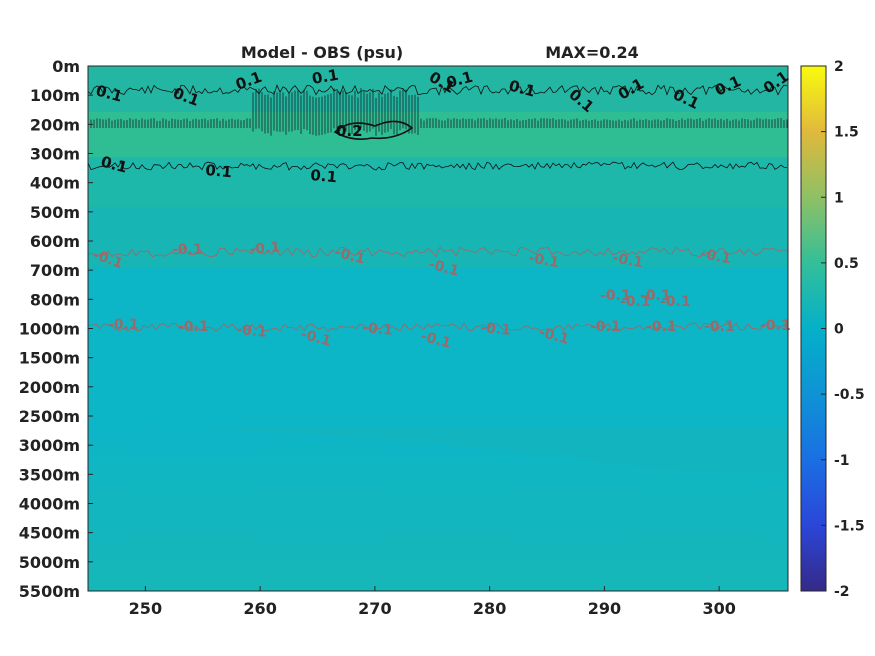  What do you see at coordinates (49, 416) in the screenshot?
I see `y-tick-label: 2500m` at bounding box center [49, 416].